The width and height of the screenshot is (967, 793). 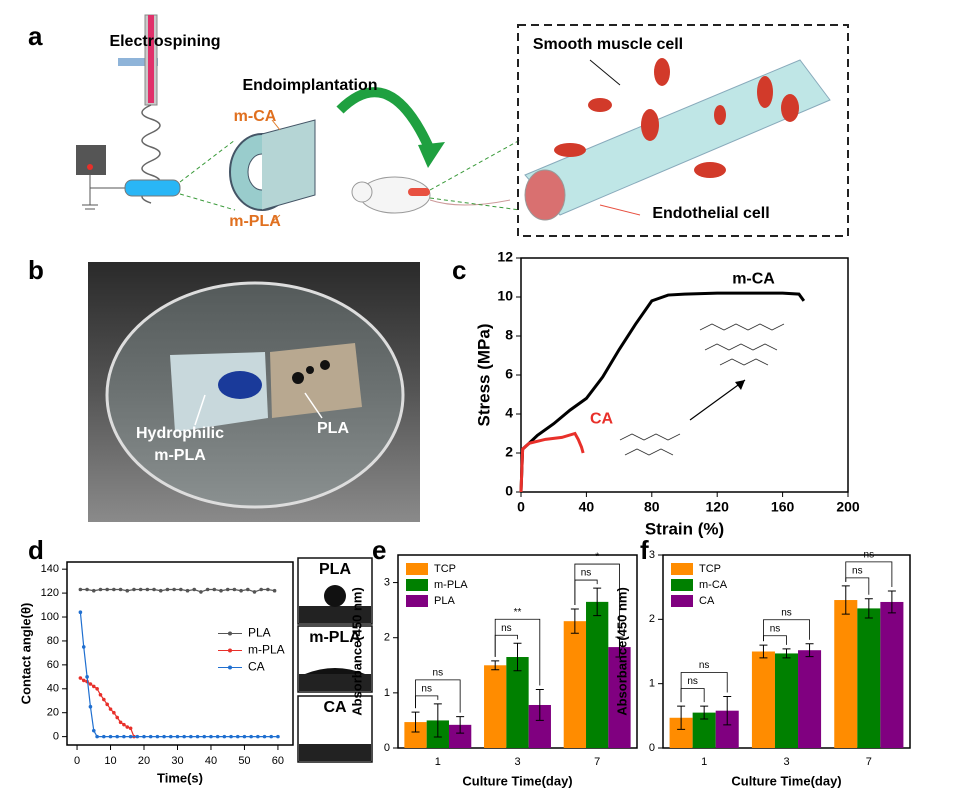 I want to click on power-supply, so click(x=91, y=160).